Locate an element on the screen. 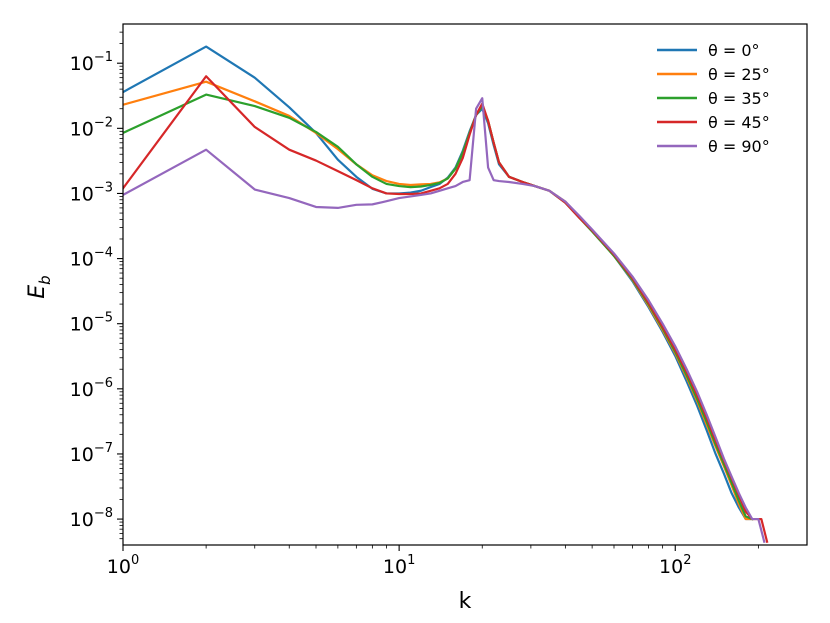 The image size is (830, 623). y-tick-label: 10⁻¹ is located at coordinates (91, 62).